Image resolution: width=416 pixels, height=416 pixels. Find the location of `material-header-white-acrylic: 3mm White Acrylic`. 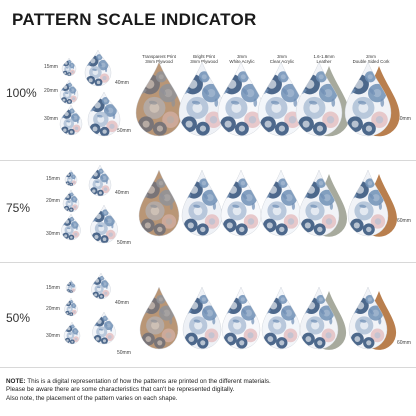

material-header-white-acrylic: 3mm White Acrylic is located at coordinates (242, 59).